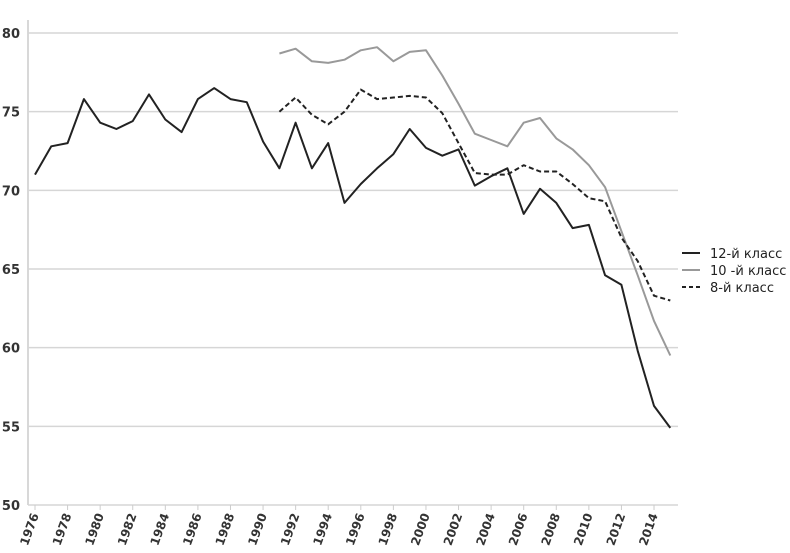 This screenshot has width=790, height=553. What do you see at coordinates (742, 288) in the screenshot?
I see `legend-label: 8-й класс` at bounding box center [742, 288].